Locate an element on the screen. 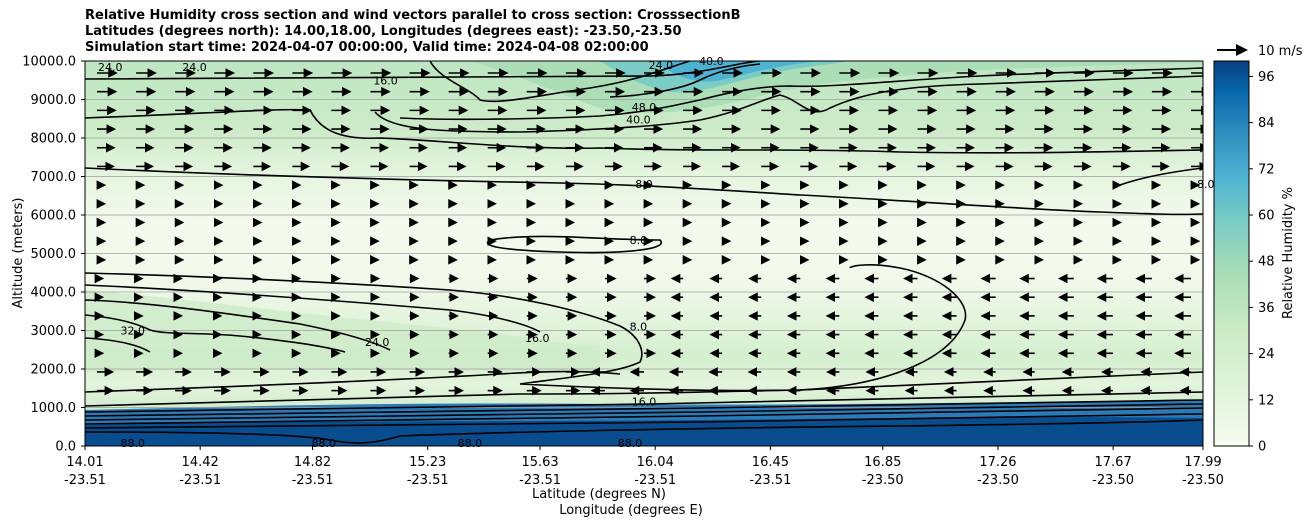 This screenshot has height=526, width=1304. x-tick-label-lat: 17.99 is located at coordinates (1202, 462).